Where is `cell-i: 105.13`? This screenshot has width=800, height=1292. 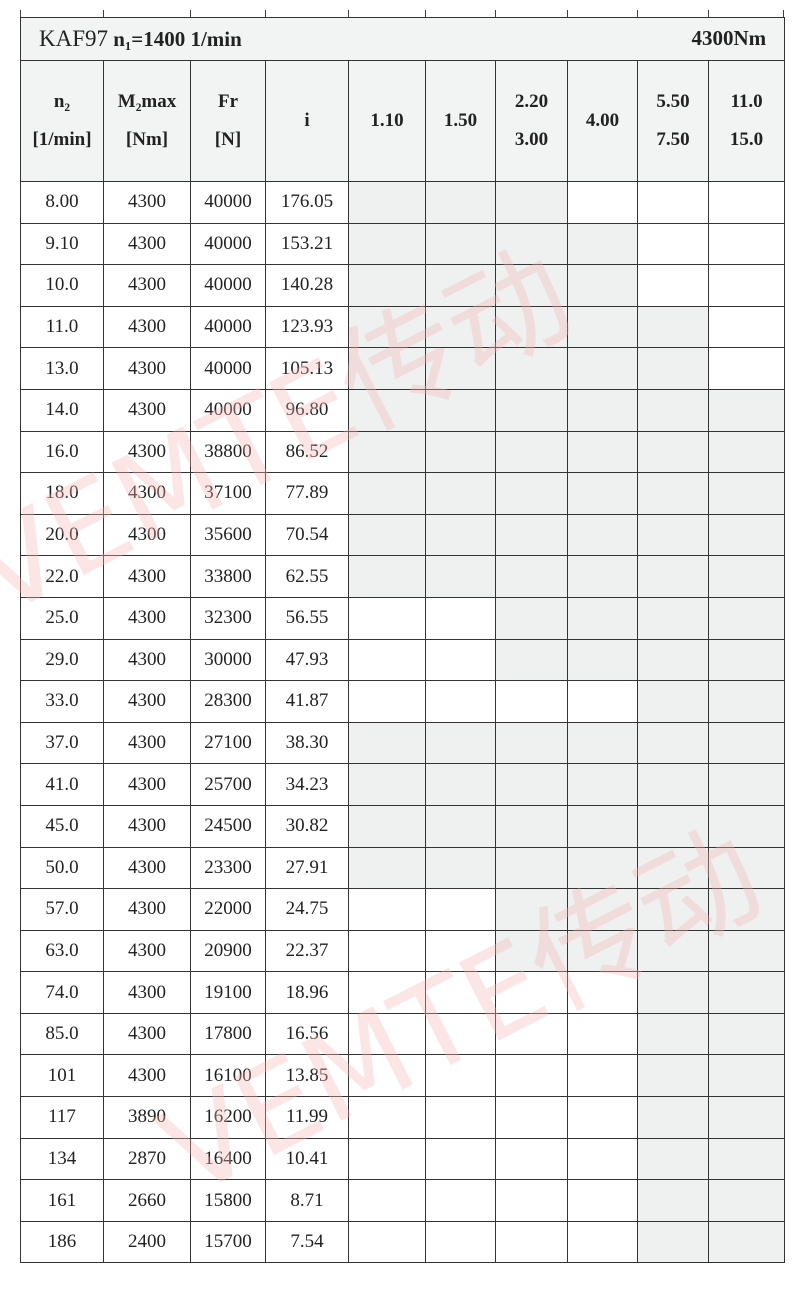
cell-i: 105.13 is located at coordinates (307, 368).